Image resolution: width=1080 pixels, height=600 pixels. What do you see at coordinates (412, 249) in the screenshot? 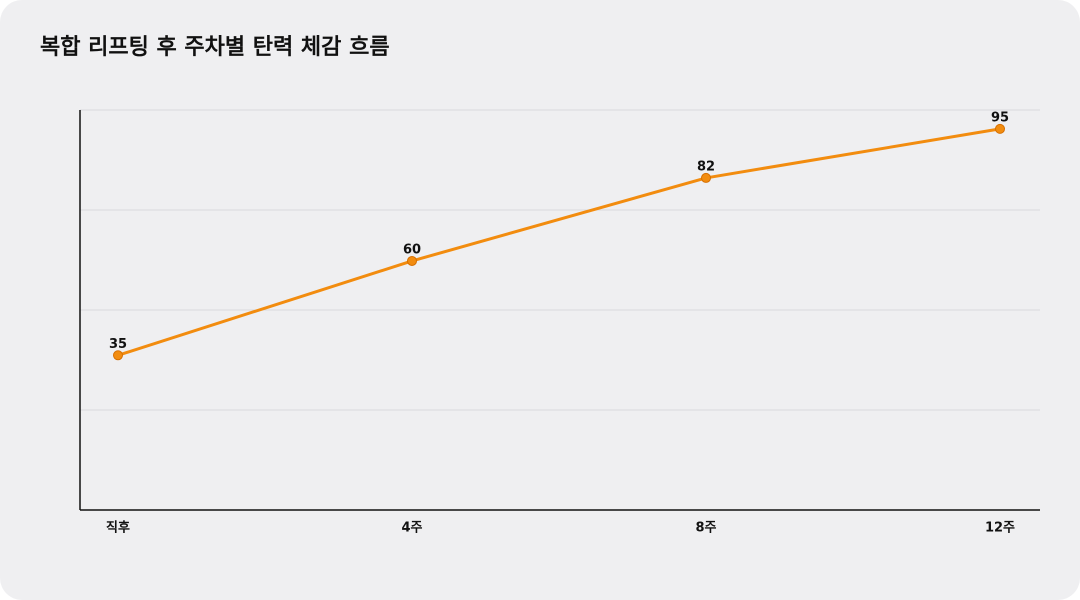
I see `value-label: 60` at bounding box center [412, 249].